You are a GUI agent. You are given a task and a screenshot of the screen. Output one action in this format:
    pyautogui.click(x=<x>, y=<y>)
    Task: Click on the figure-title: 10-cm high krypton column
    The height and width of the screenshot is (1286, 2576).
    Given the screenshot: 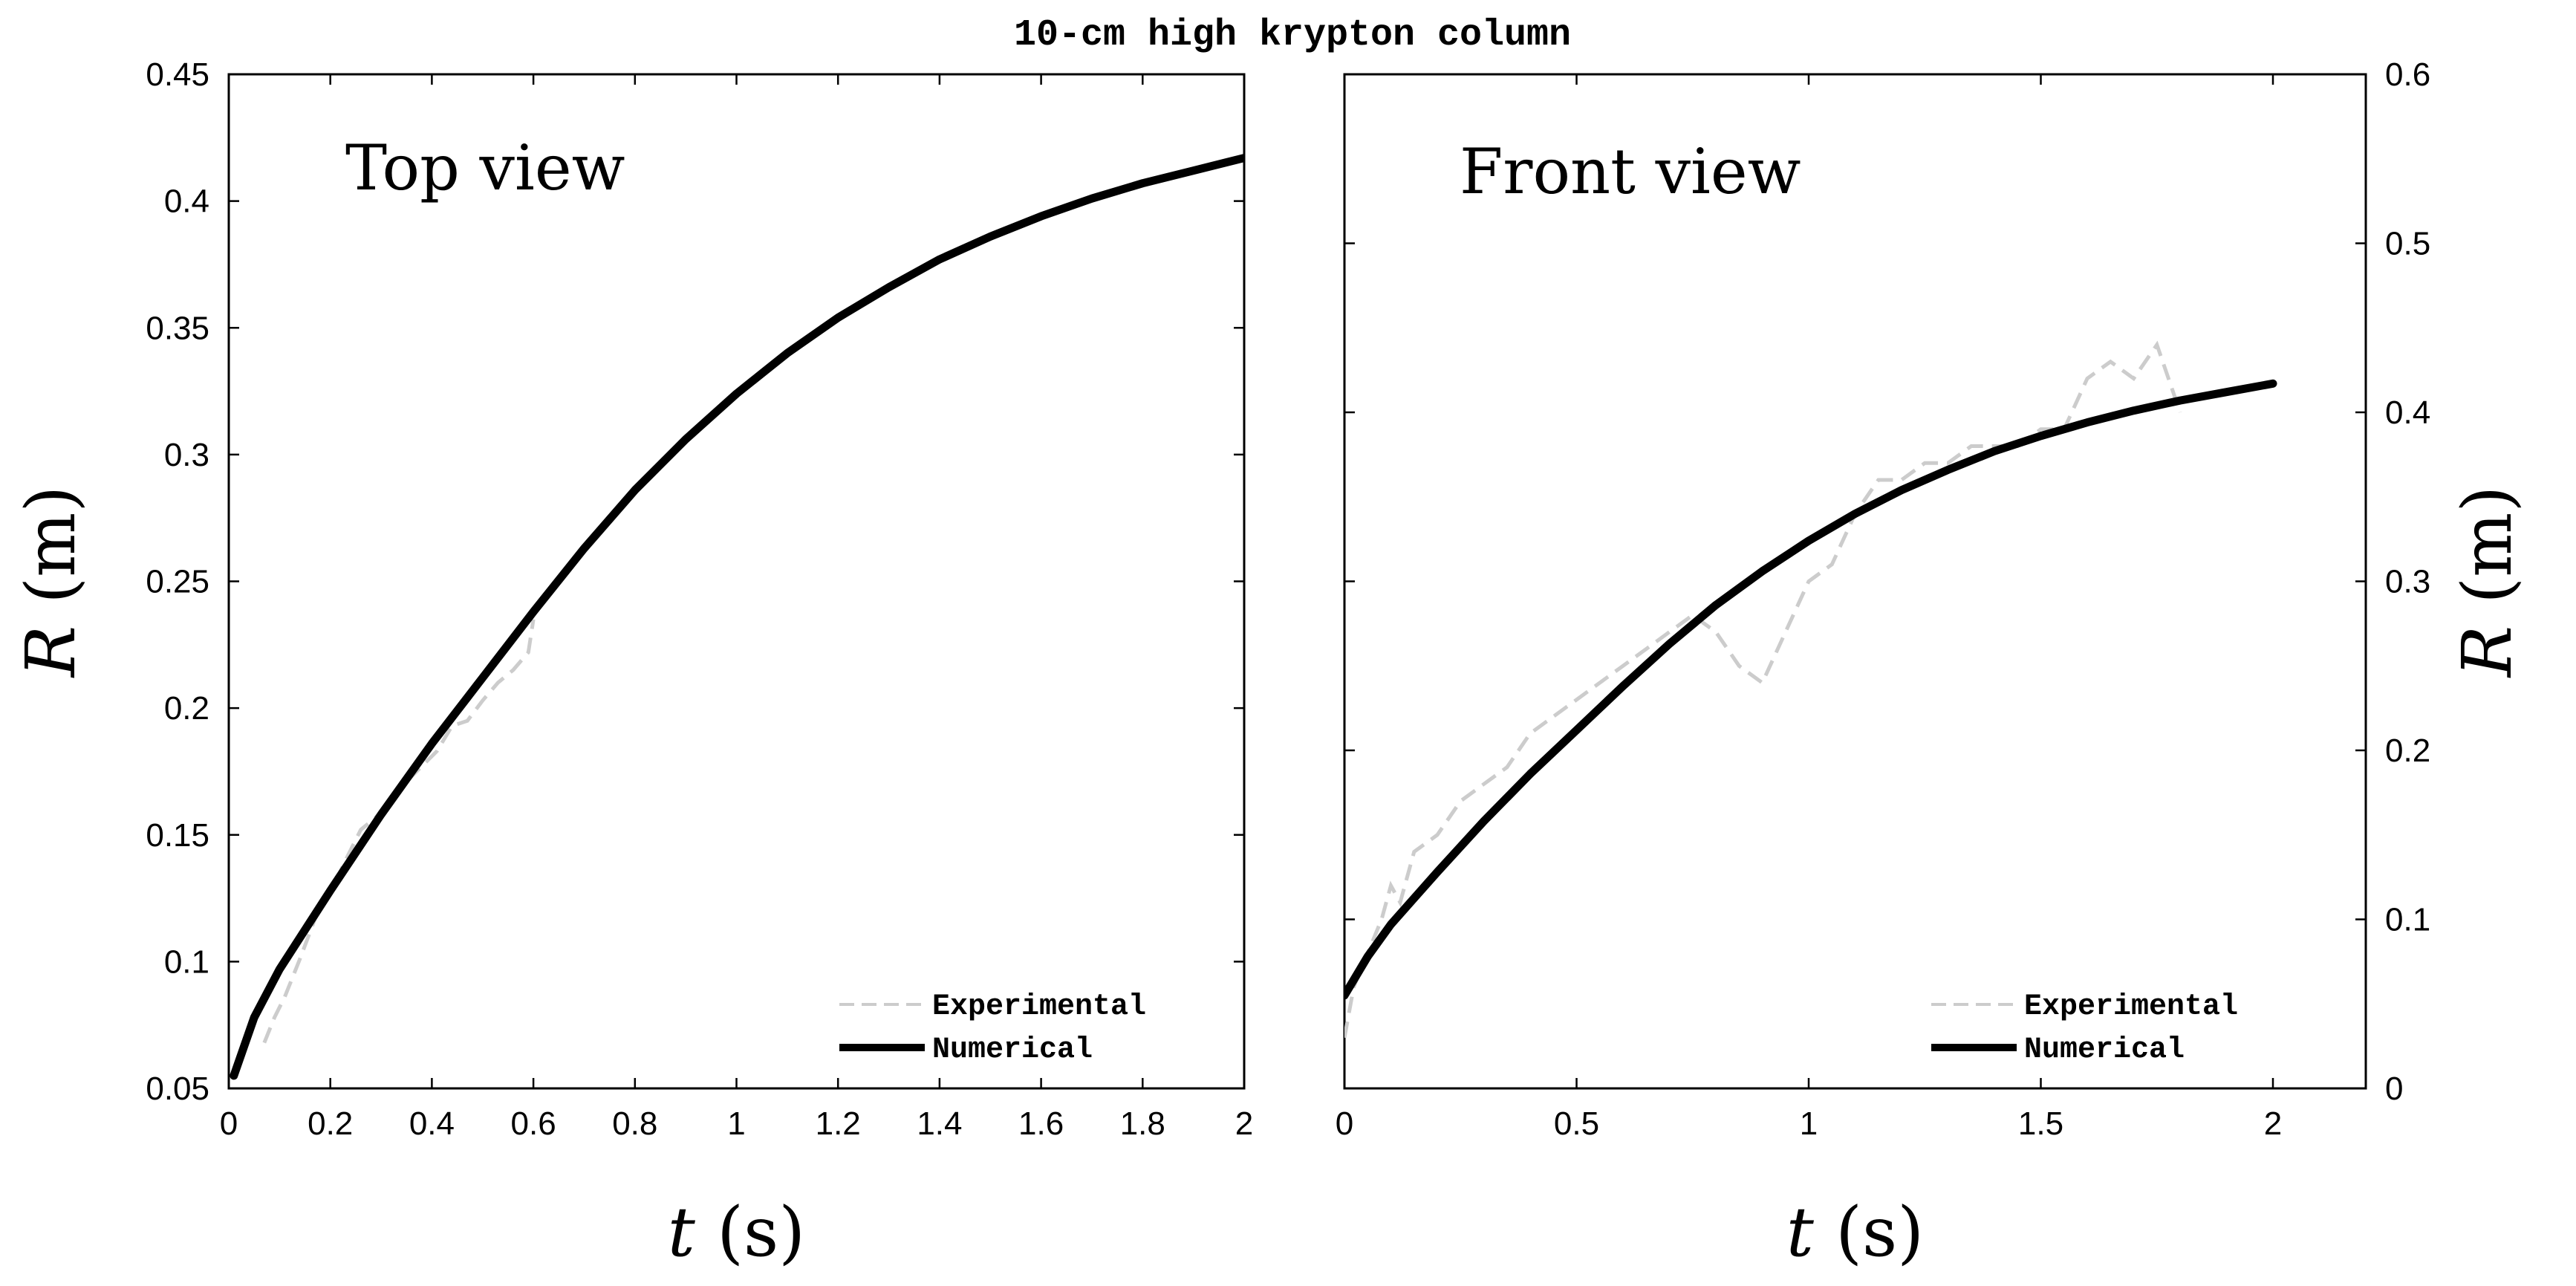 What is the action you would take?
    pyautogui.click(x=1292, y=35)
    